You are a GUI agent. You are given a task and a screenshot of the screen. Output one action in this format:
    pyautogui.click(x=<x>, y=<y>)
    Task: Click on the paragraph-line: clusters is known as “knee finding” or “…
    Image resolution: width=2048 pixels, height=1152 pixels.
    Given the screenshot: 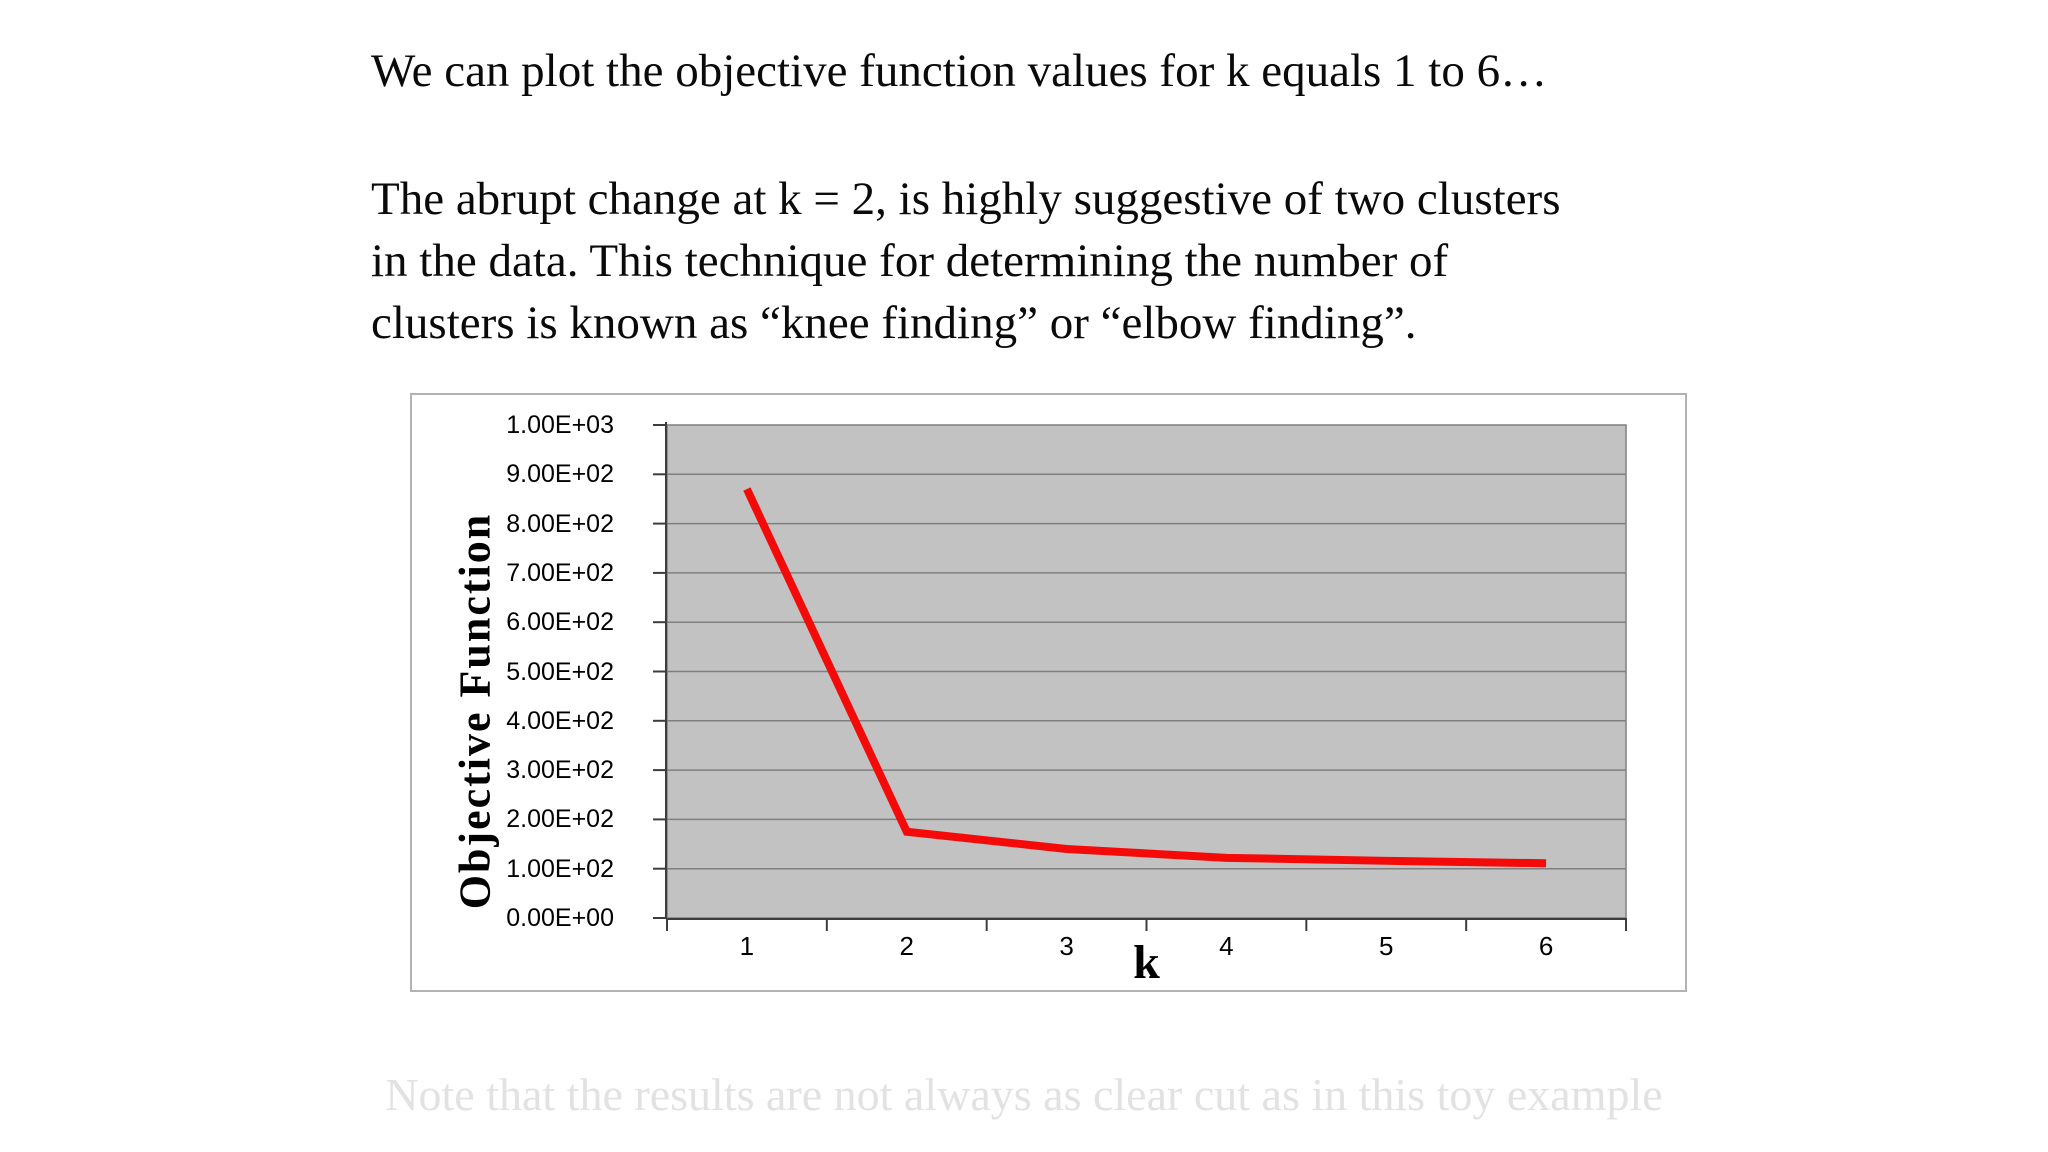 What is the action you would take?
    pyautogui.click(x=894, y=323)
    